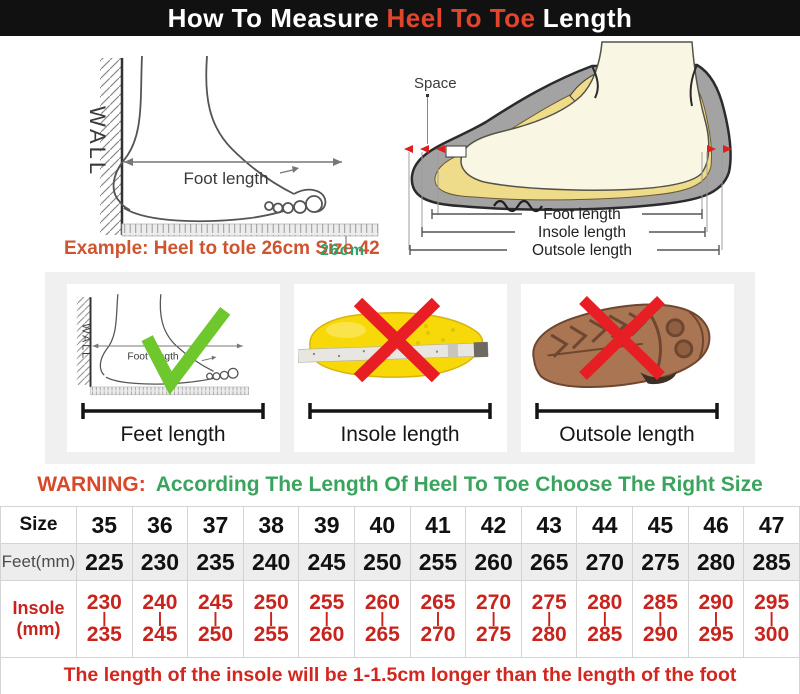 This screenshot has width=800, height=694. What do you see at coordinates (104, 619) in the screenshot?
I see `insole-mm-cell: 230 | 235` at bounding box center [104, 619].